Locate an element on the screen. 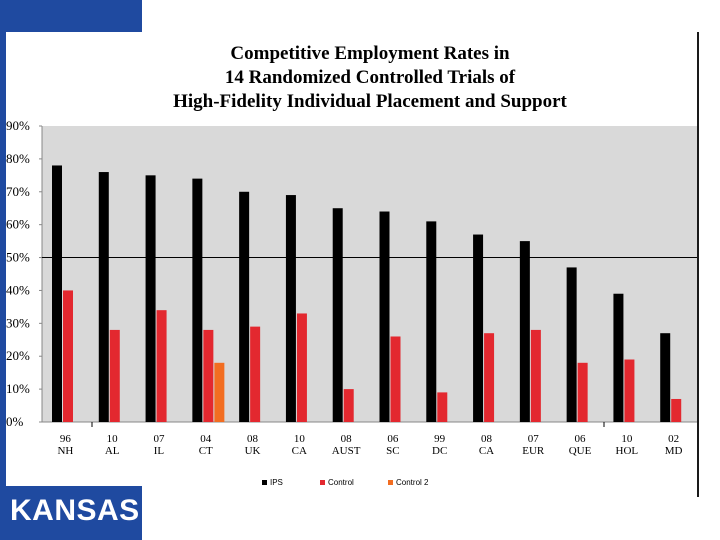  chart-title-line-1: Competitive Employment Rates in is located at coordinates (370, 53).